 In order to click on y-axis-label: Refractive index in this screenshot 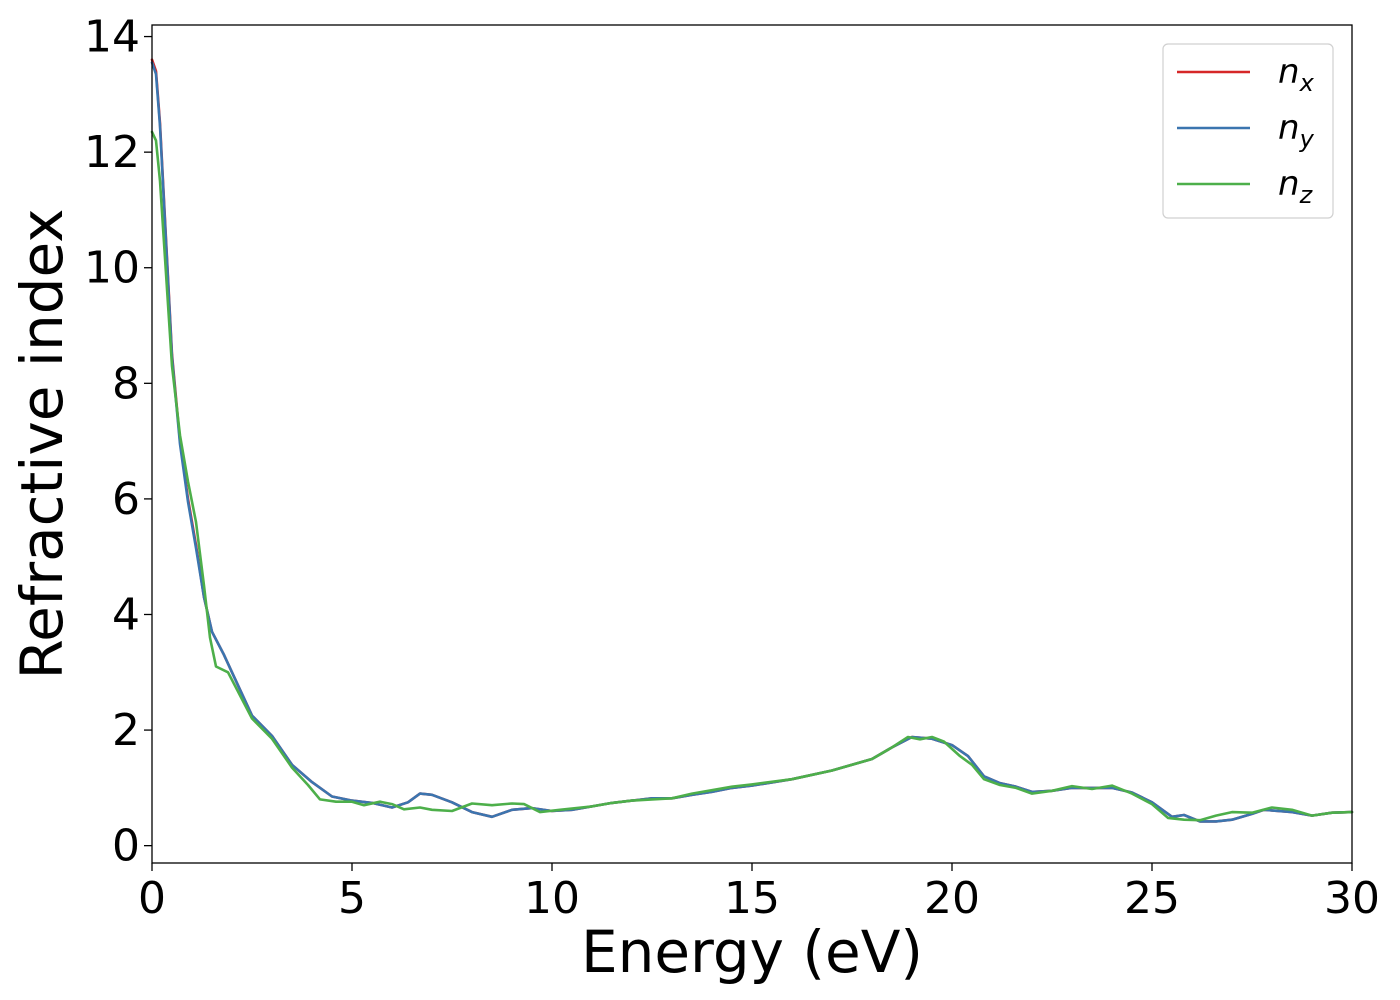, I will do `click(42, 443)`.